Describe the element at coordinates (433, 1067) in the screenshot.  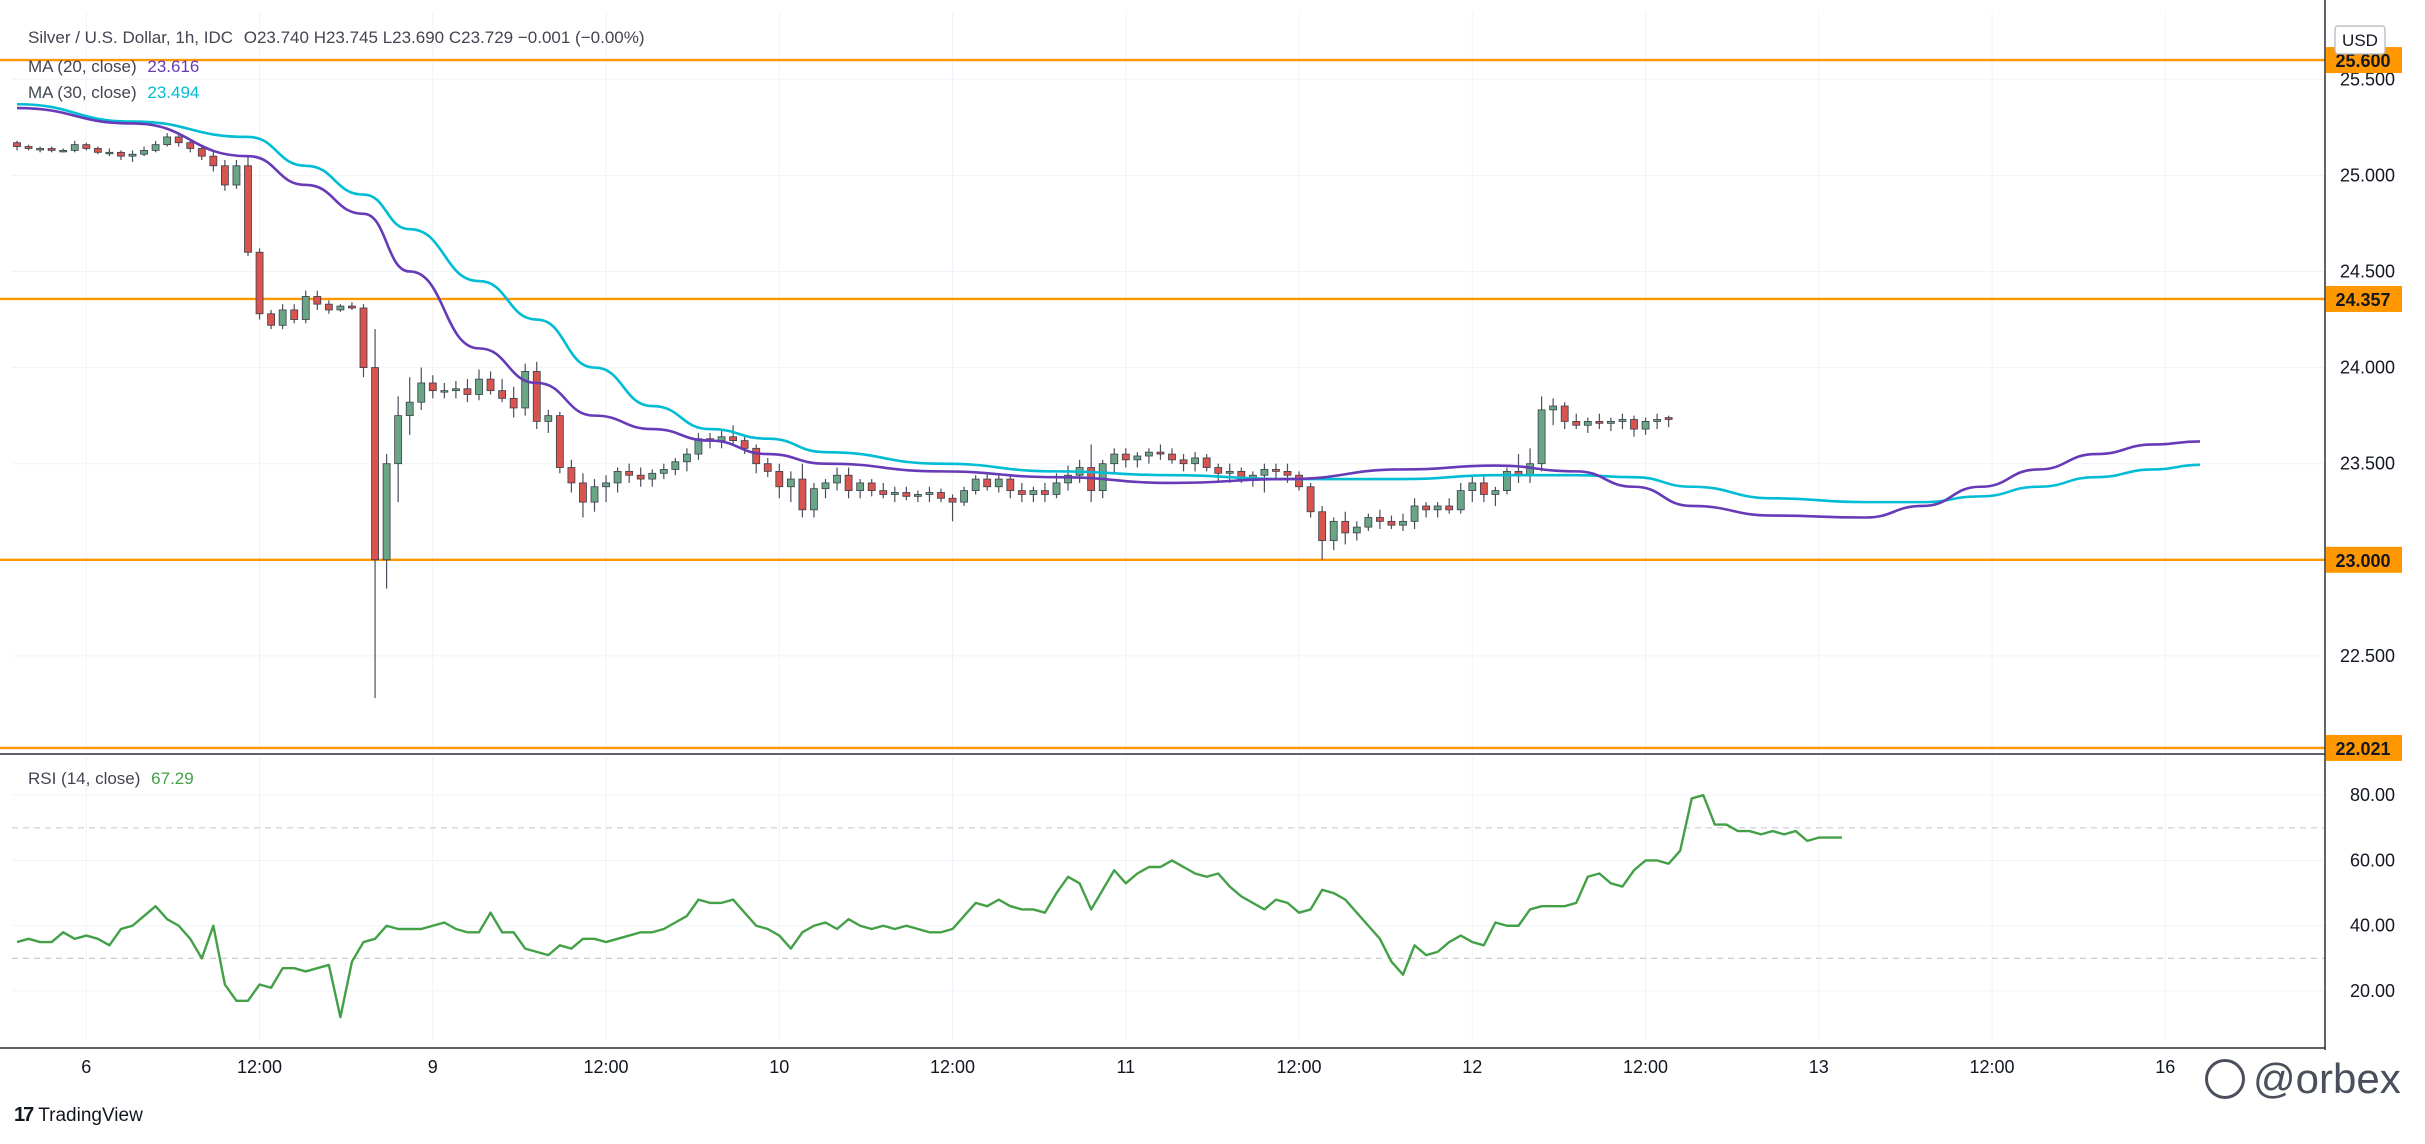
I see `x-tick-label: 9` at that location.